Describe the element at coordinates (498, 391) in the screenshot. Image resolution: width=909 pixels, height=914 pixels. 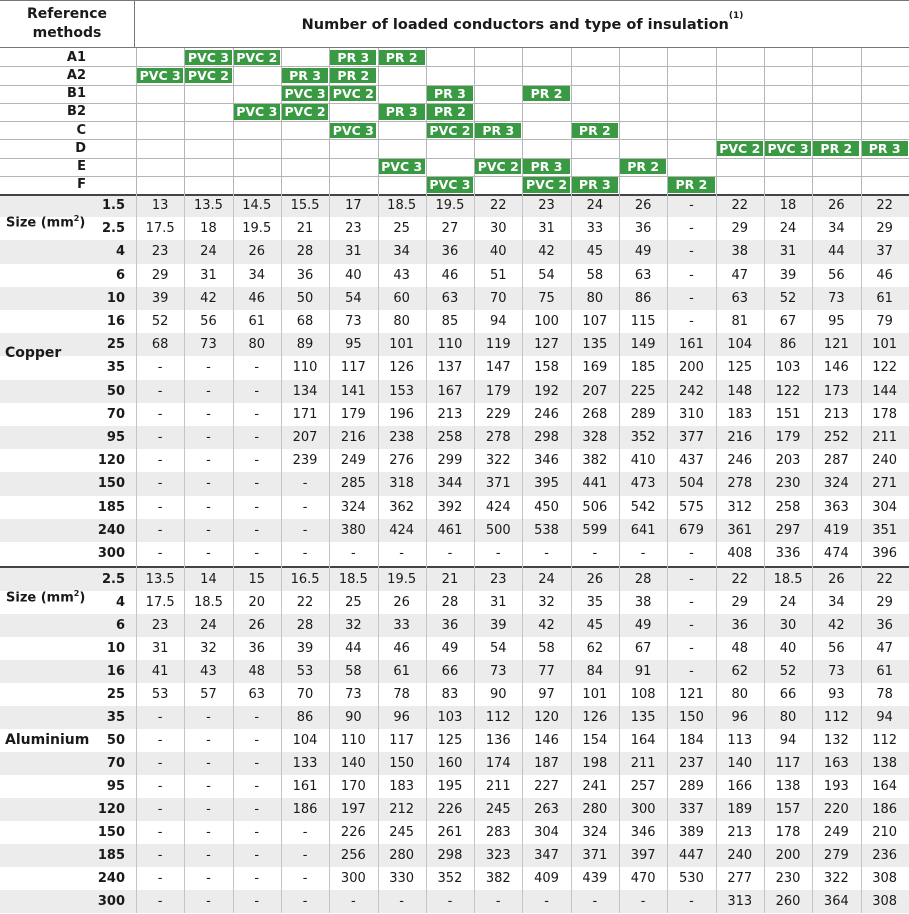
I see `table-cell: 179` at that location.